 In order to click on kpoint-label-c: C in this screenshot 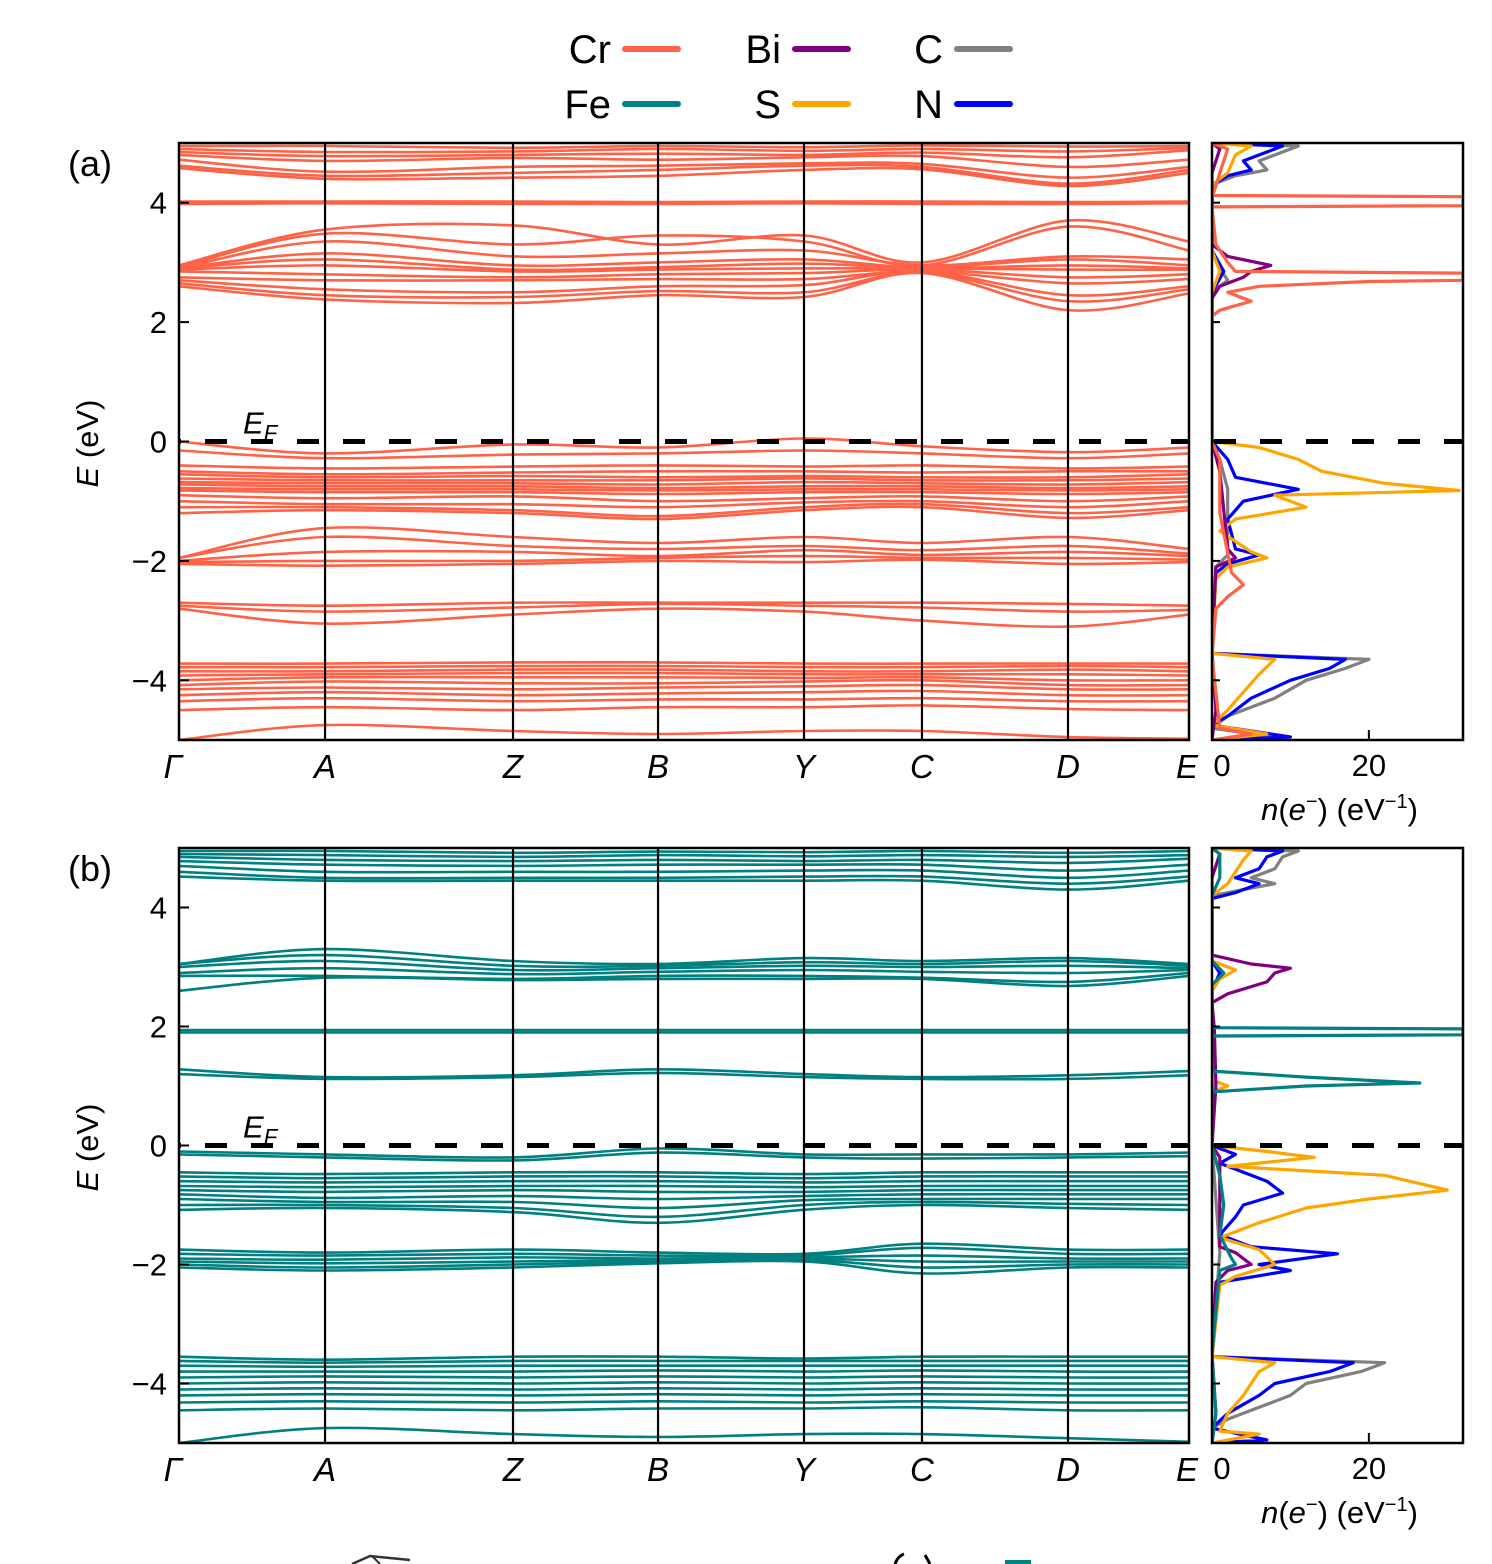, I will do `click(922, 1469)`.